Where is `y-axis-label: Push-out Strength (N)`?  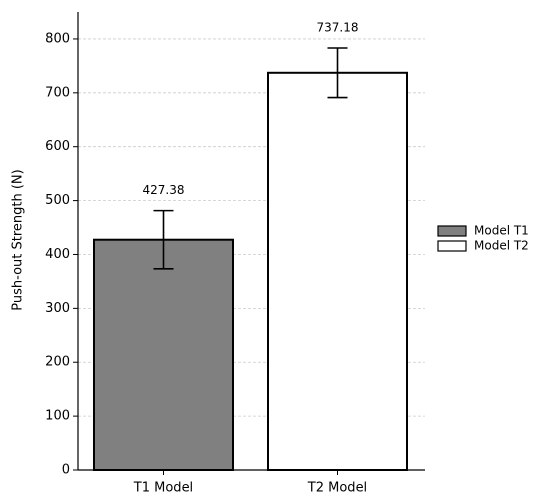
y-axis-label: Push-out Strength (N) is located at coordinates (18, 239).